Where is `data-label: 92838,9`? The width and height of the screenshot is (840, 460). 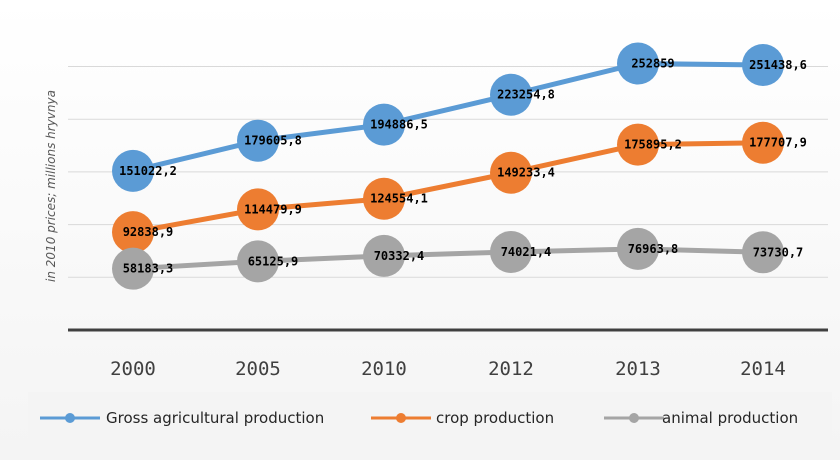 data-label: 92838,9 is located at coordinates (148, 232).